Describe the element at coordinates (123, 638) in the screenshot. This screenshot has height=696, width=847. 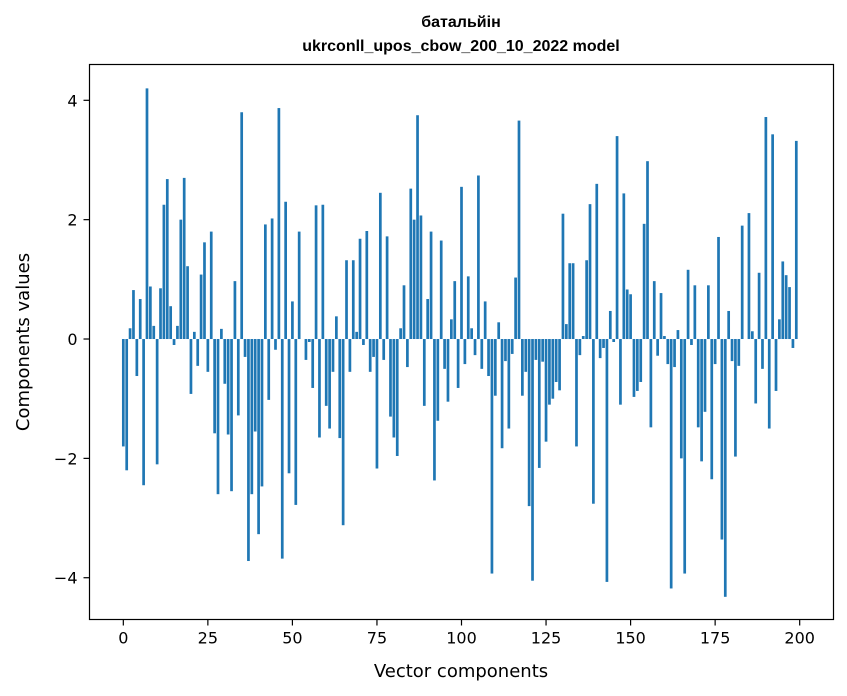
I see `x-tick-label: 0` at that location.